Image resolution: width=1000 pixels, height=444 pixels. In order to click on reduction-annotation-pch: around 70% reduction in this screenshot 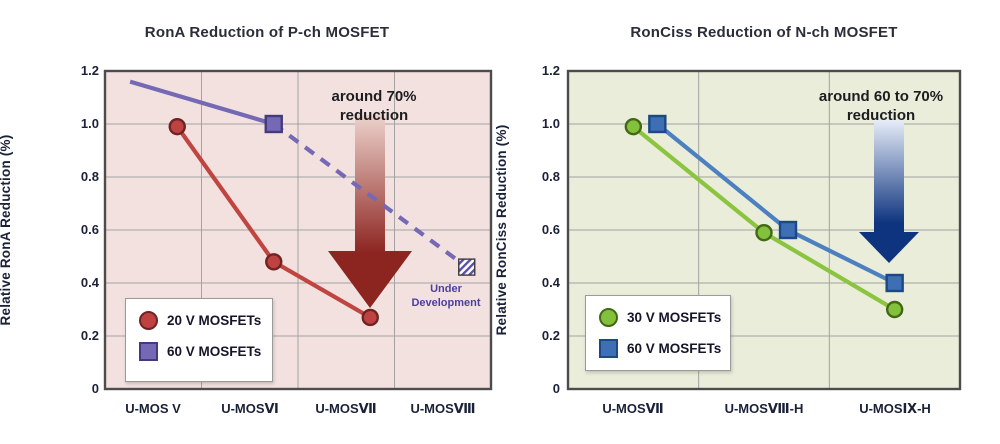, I will do `click(374, 106)`.